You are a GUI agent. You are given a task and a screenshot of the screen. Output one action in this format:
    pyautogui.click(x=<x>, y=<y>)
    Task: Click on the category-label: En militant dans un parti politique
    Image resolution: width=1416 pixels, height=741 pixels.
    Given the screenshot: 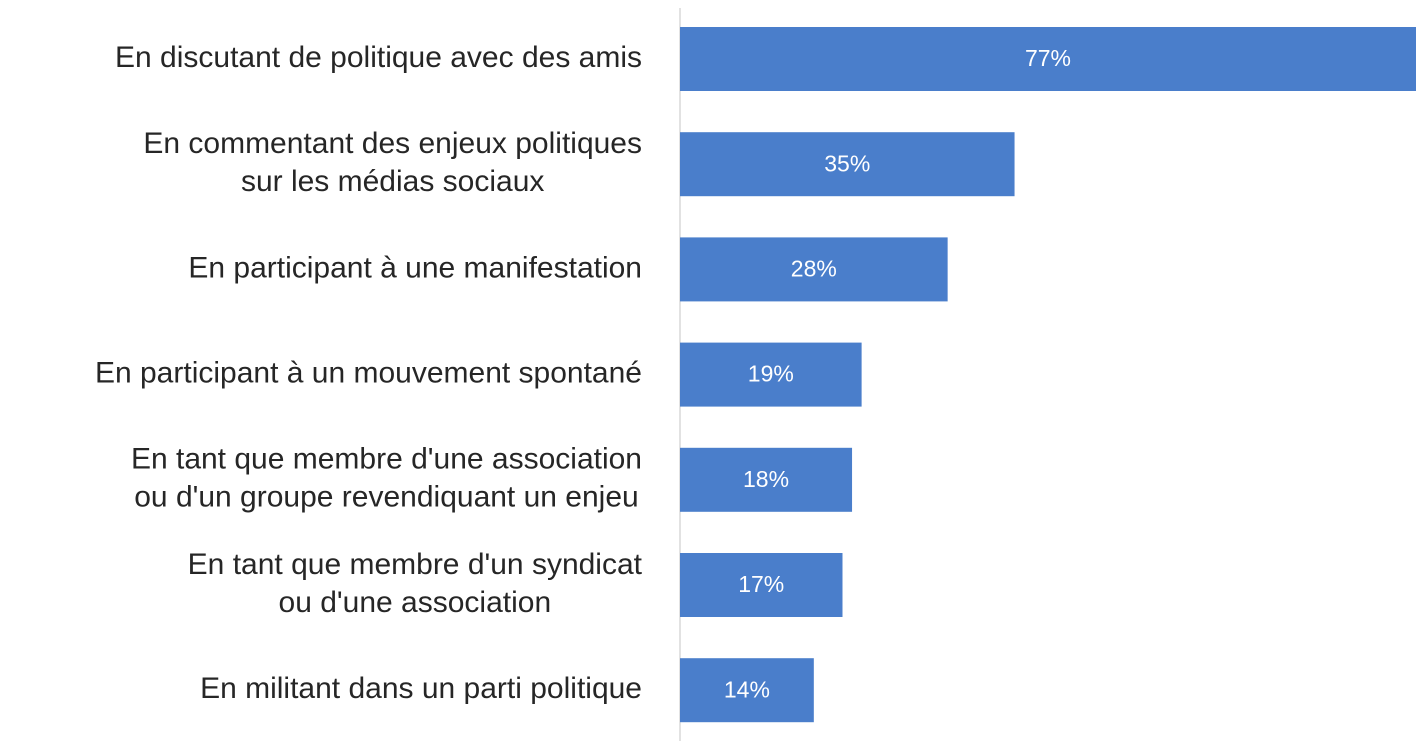 What is the action you would take?
    pyautogui.click(x=421, y=688)
    